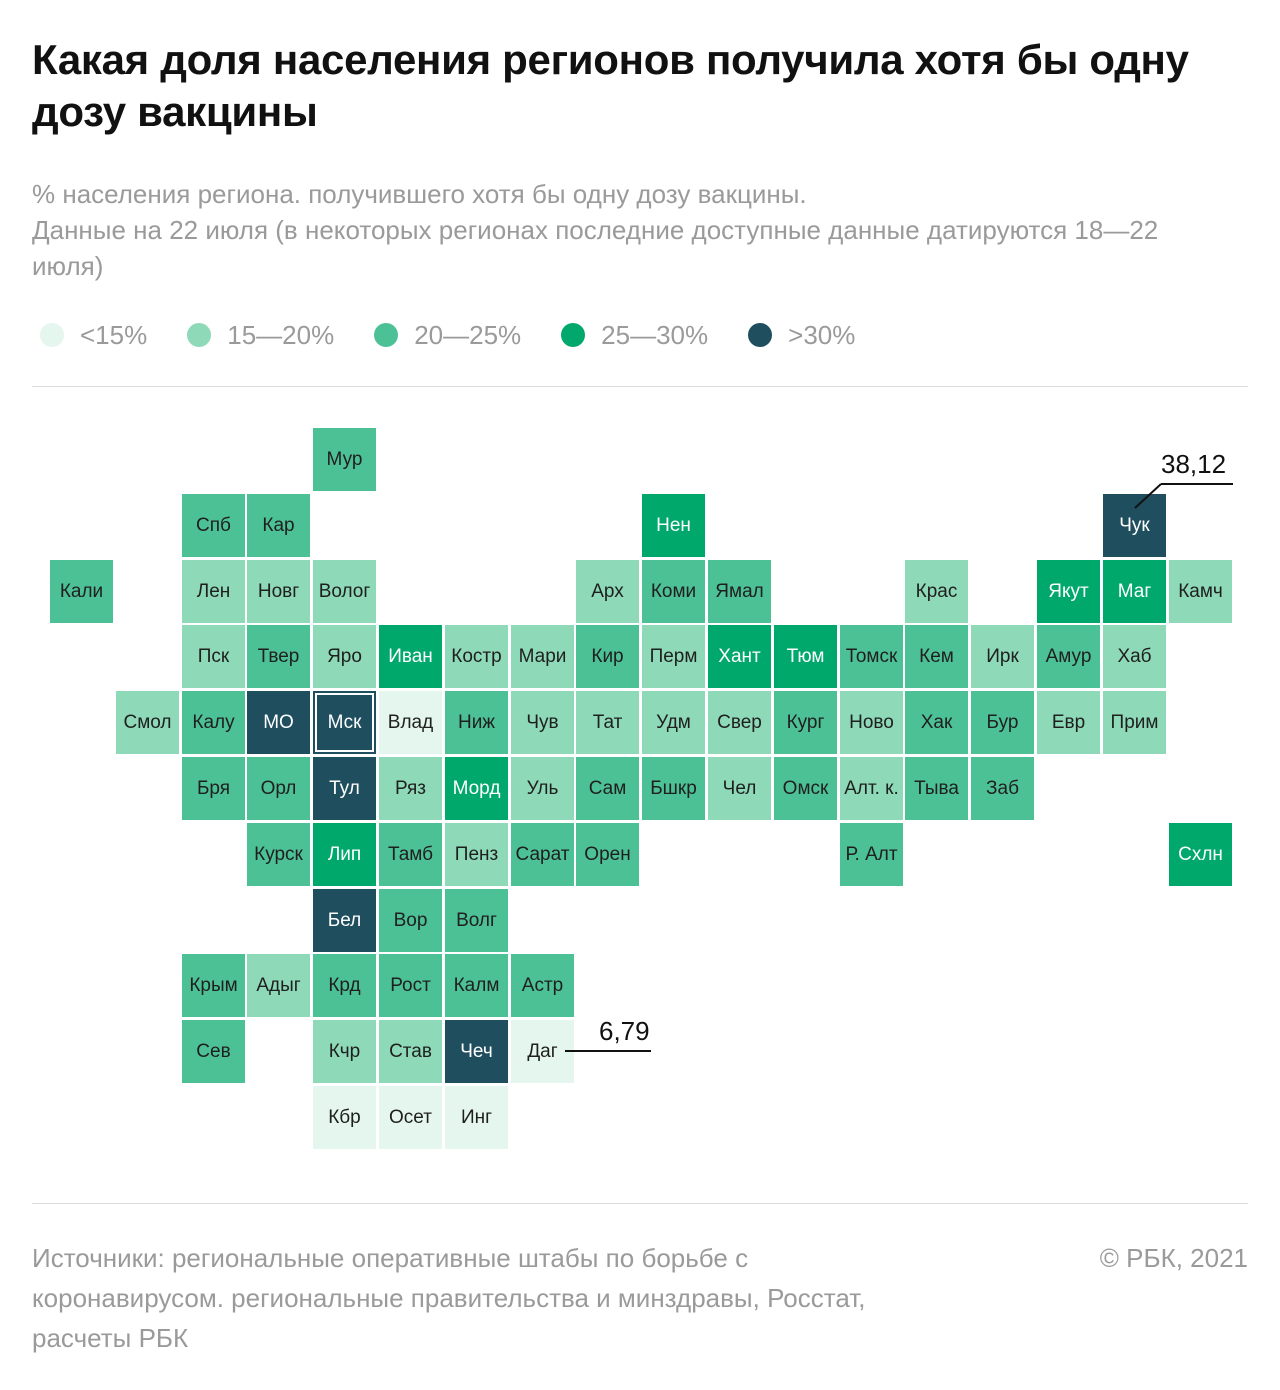  Describe the element at coordinates (410, 1117) in the screenshot. I see `region-tile: Осет` at that location.